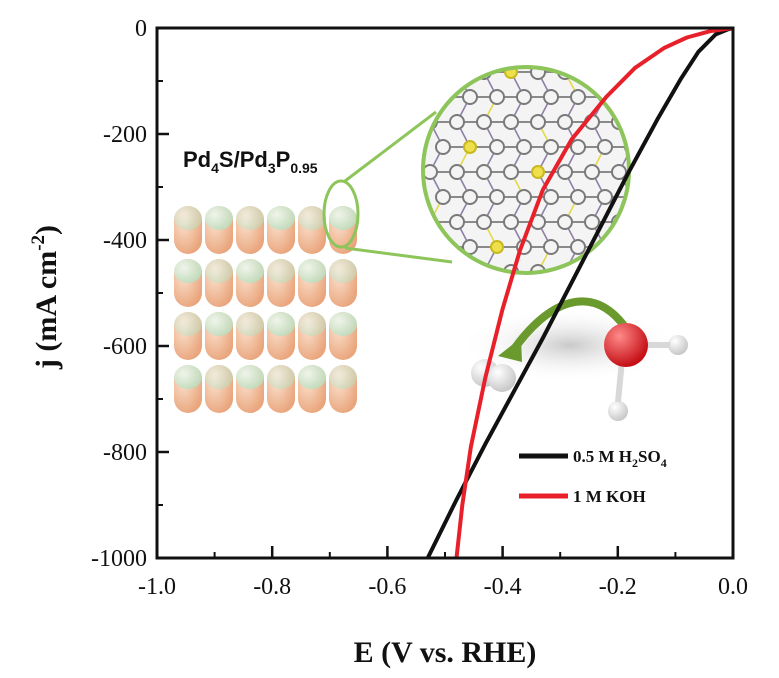 The width and height of the screenshot is (779, 678). I want to click on compound-formula: Pd4S/Pd3P0.95, so click(250, 161).